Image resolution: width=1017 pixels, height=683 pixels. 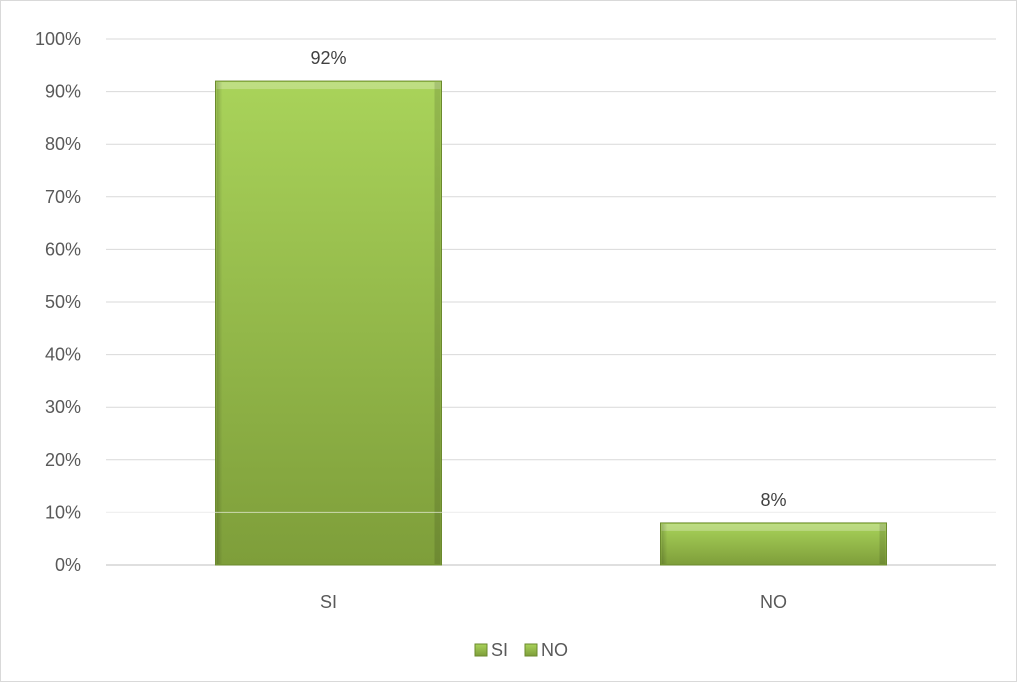 What do you see at coordinates (58, 39) in the screenshot?
I see `y-tick-label: 100%` at bounding box center [58, 39].